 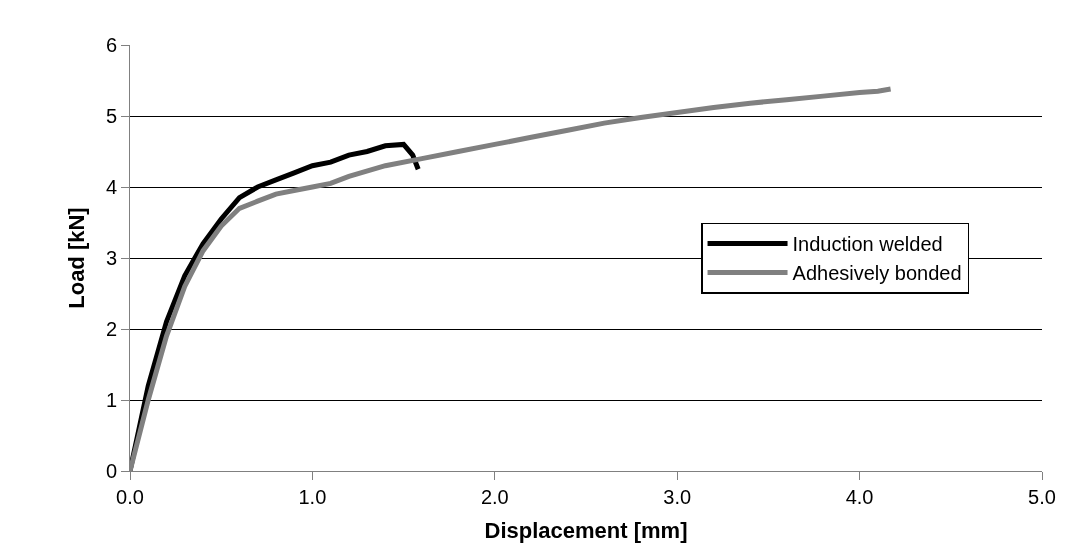 What do you see at coordinates (111, 258) in the screenshot?
I see `y-tick-label: 3` at bounding box center [111, 258].